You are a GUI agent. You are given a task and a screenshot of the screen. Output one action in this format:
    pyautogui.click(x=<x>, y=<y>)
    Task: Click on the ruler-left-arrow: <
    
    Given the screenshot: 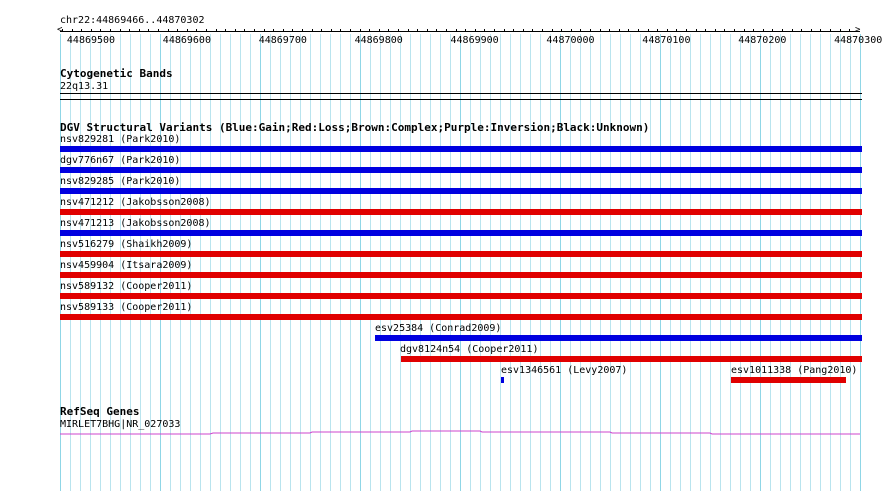 What is the action you would take?
    pyautogui.click(x=60, y=30)
    